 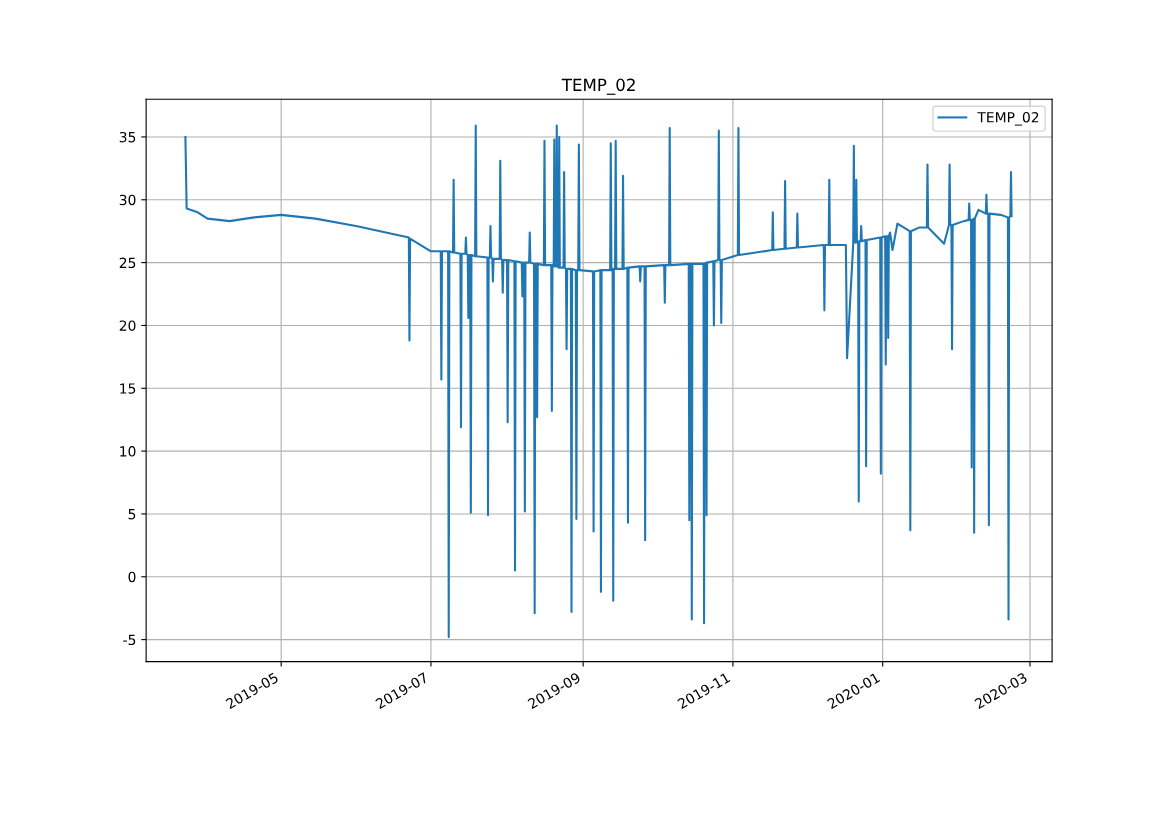 I want to click on y-tick-label: 15, so click(x=128, y=388).